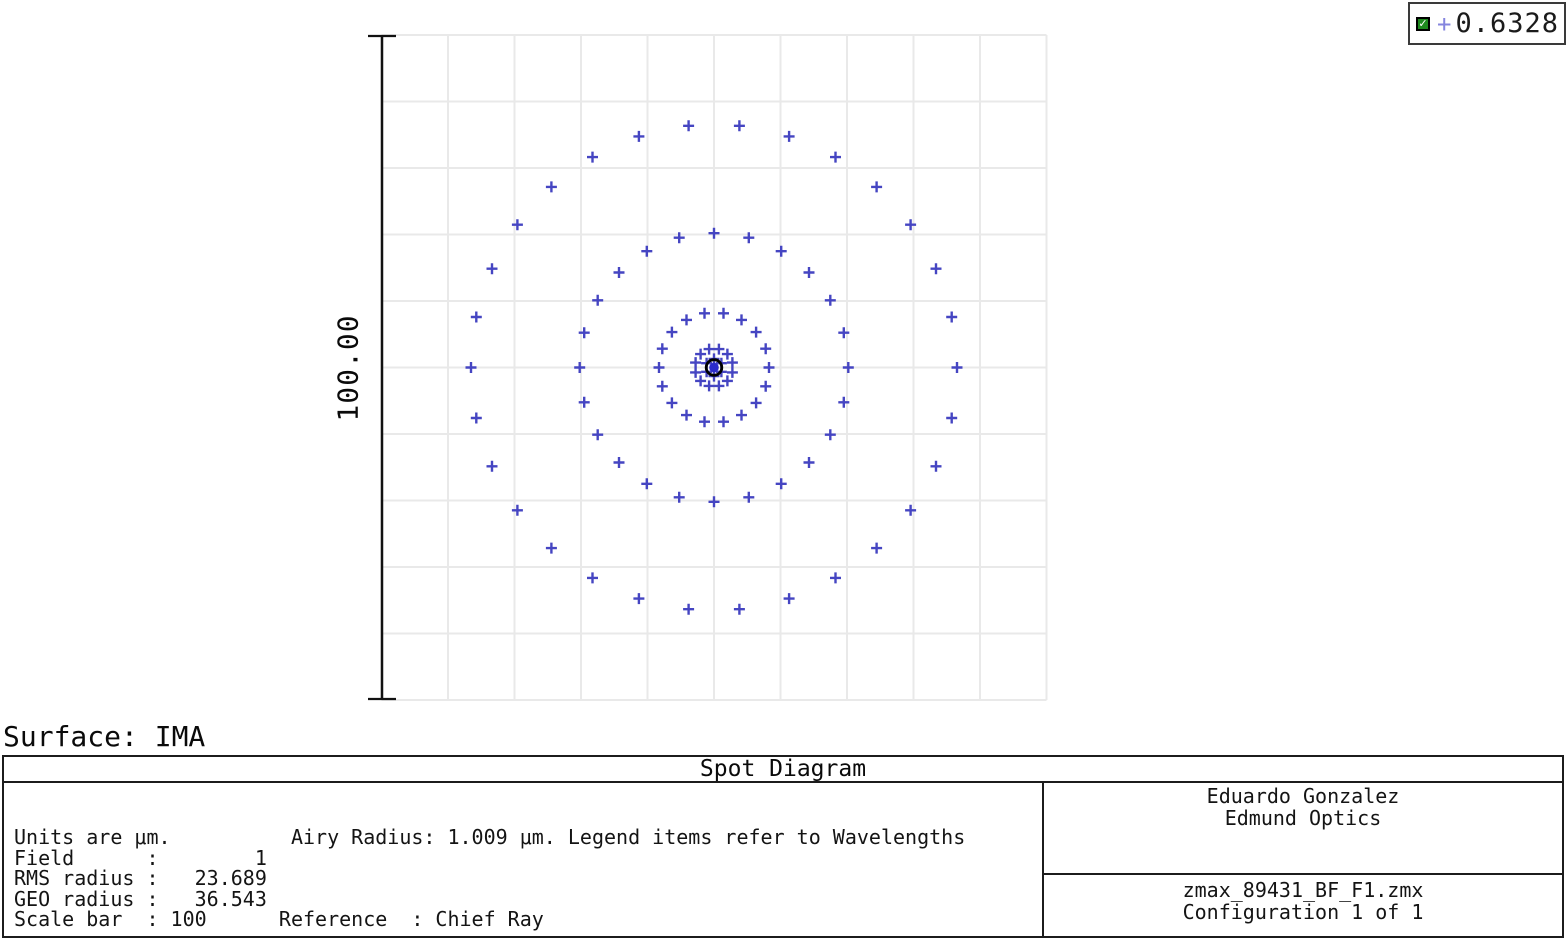  I want to click on info-line-geo-radius: GEO radius : 36.543, so click(140, 898).